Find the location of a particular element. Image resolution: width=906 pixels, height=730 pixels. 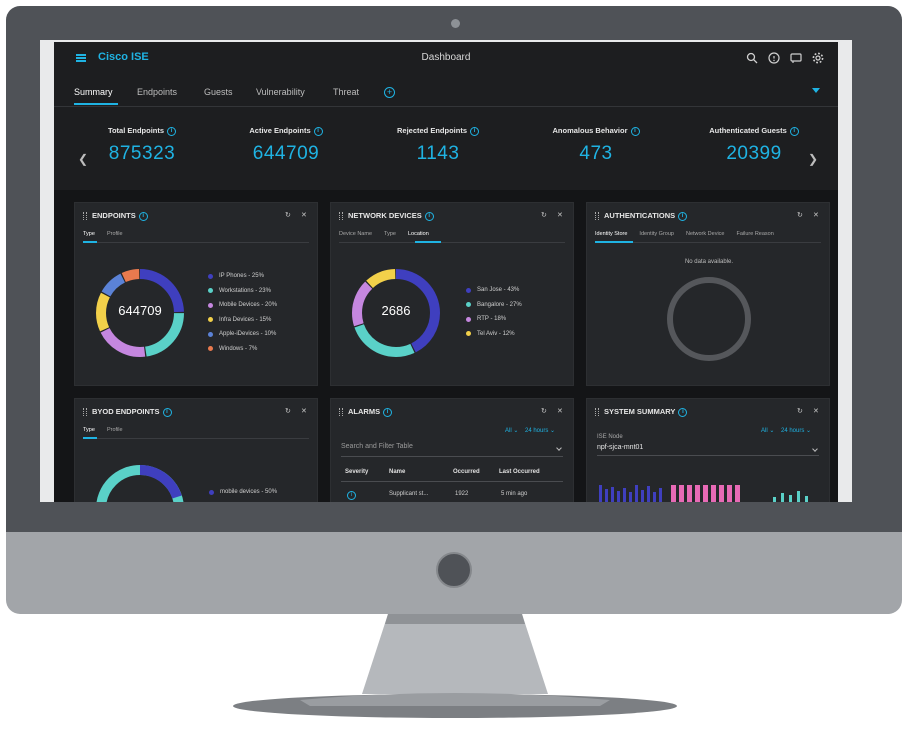

help-icon is located at coordinates (774, 58).